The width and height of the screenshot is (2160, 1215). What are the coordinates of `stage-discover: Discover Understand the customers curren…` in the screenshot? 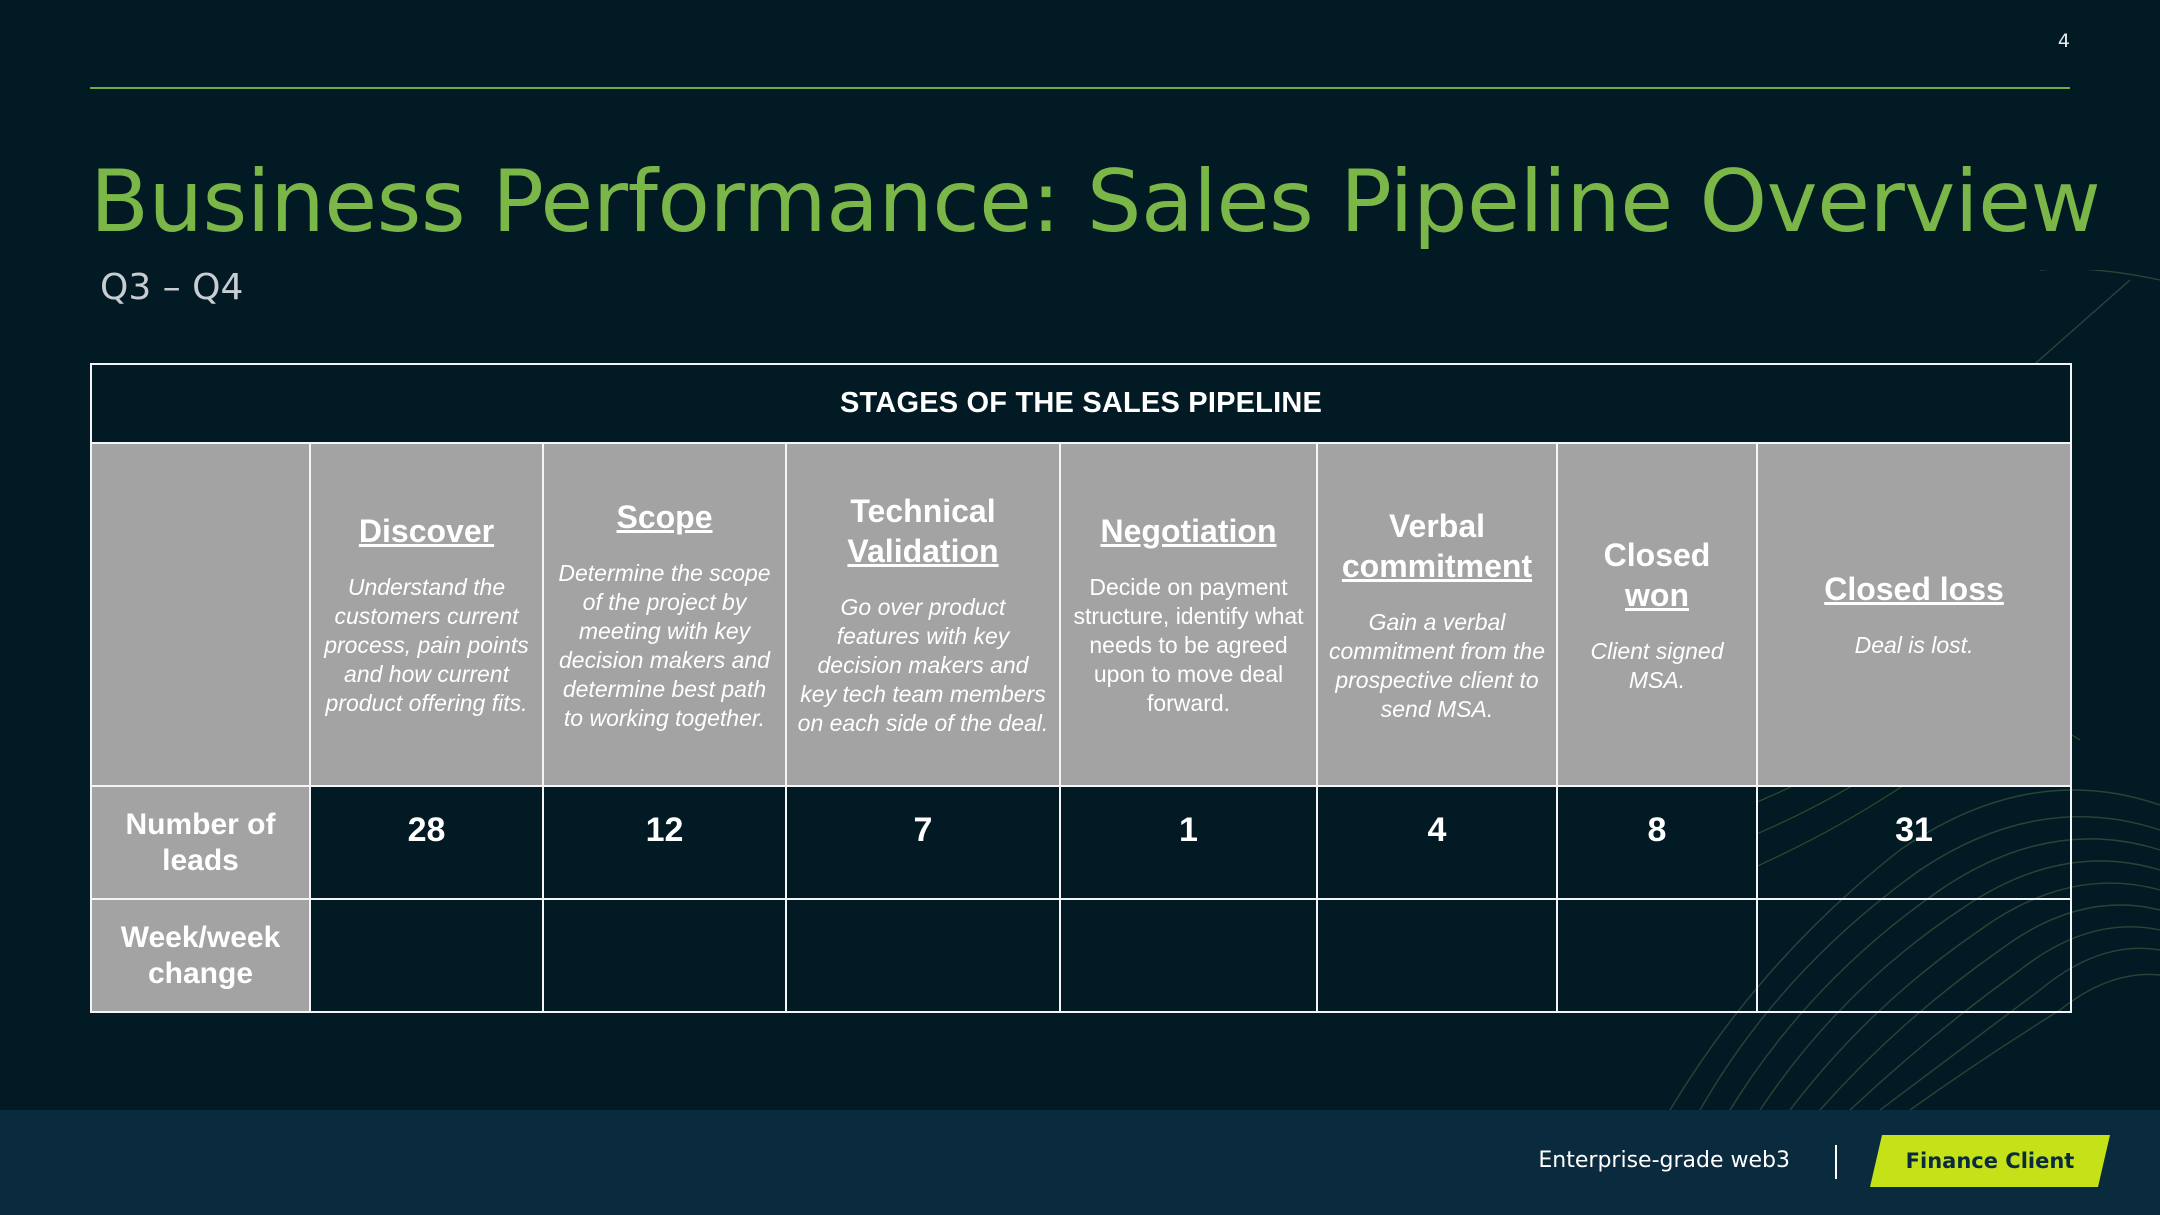 It's located at (426, 614).